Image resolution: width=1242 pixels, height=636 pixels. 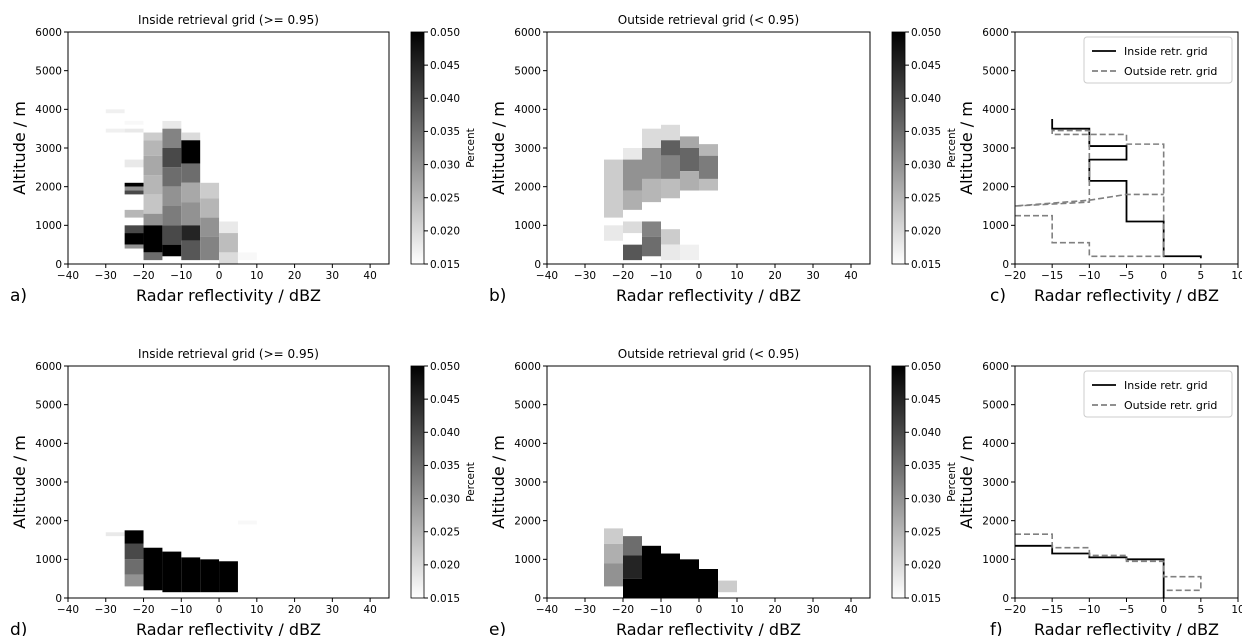 I want to click on colorbar-tick-label: 0.030, so click(x=926, y=165).